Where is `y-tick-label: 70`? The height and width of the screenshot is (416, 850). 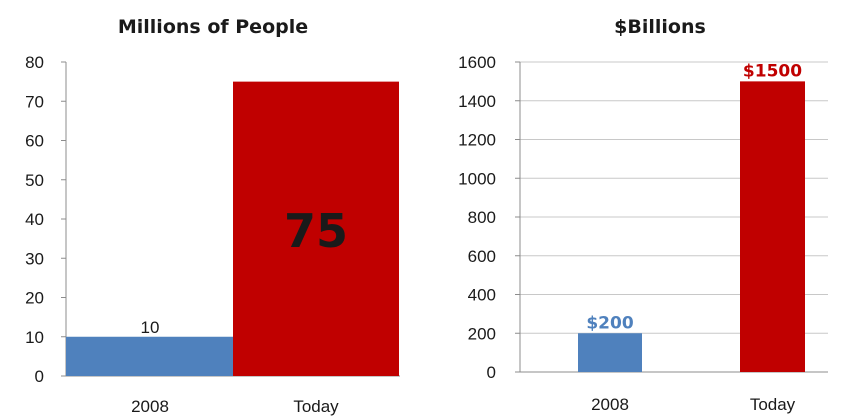 y-tick-label: 70 is located at coordinates (34, 101).